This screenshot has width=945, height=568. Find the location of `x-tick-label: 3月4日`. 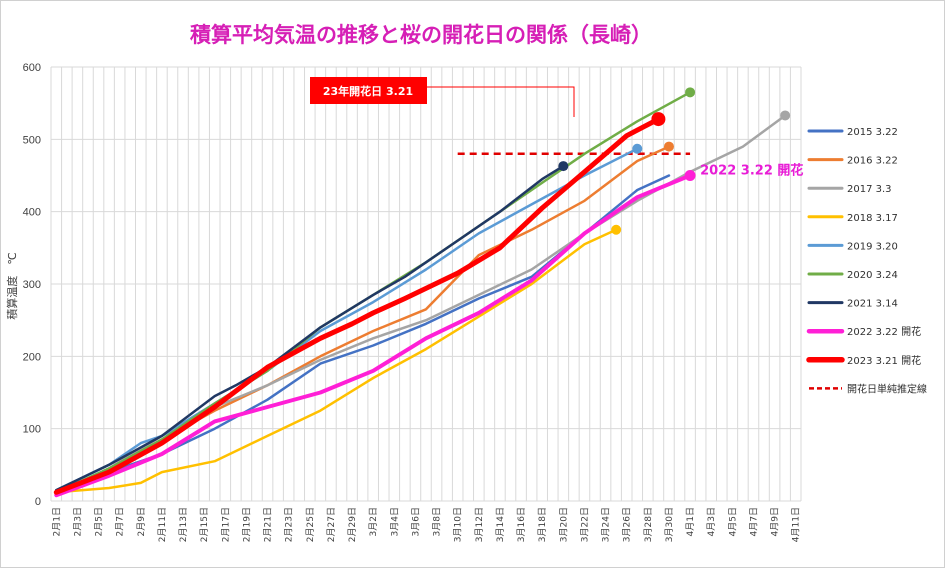

x-tick-label: 3月4日 is located at coordinates (394, 521).